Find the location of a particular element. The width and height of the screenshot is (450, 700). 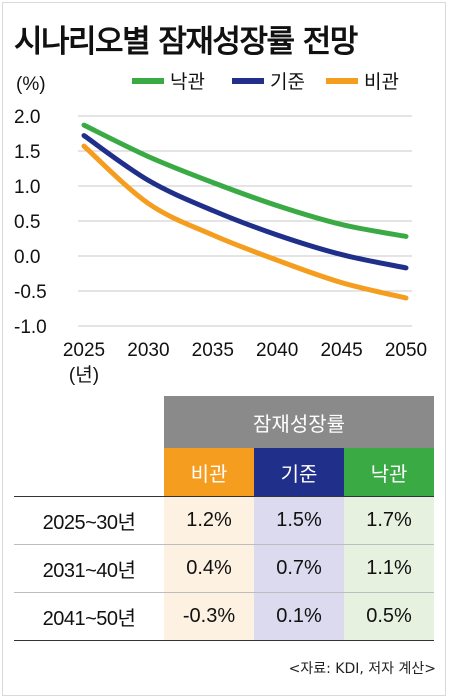

cell-pessimistic: -0.3% is located at coordinates (209, 616).